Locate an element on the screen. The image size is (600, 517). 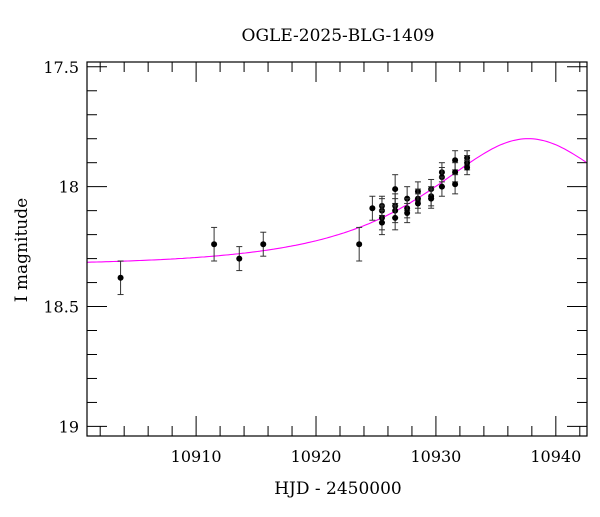
y-tick-label: 19 is located at coordinates (69, 426).